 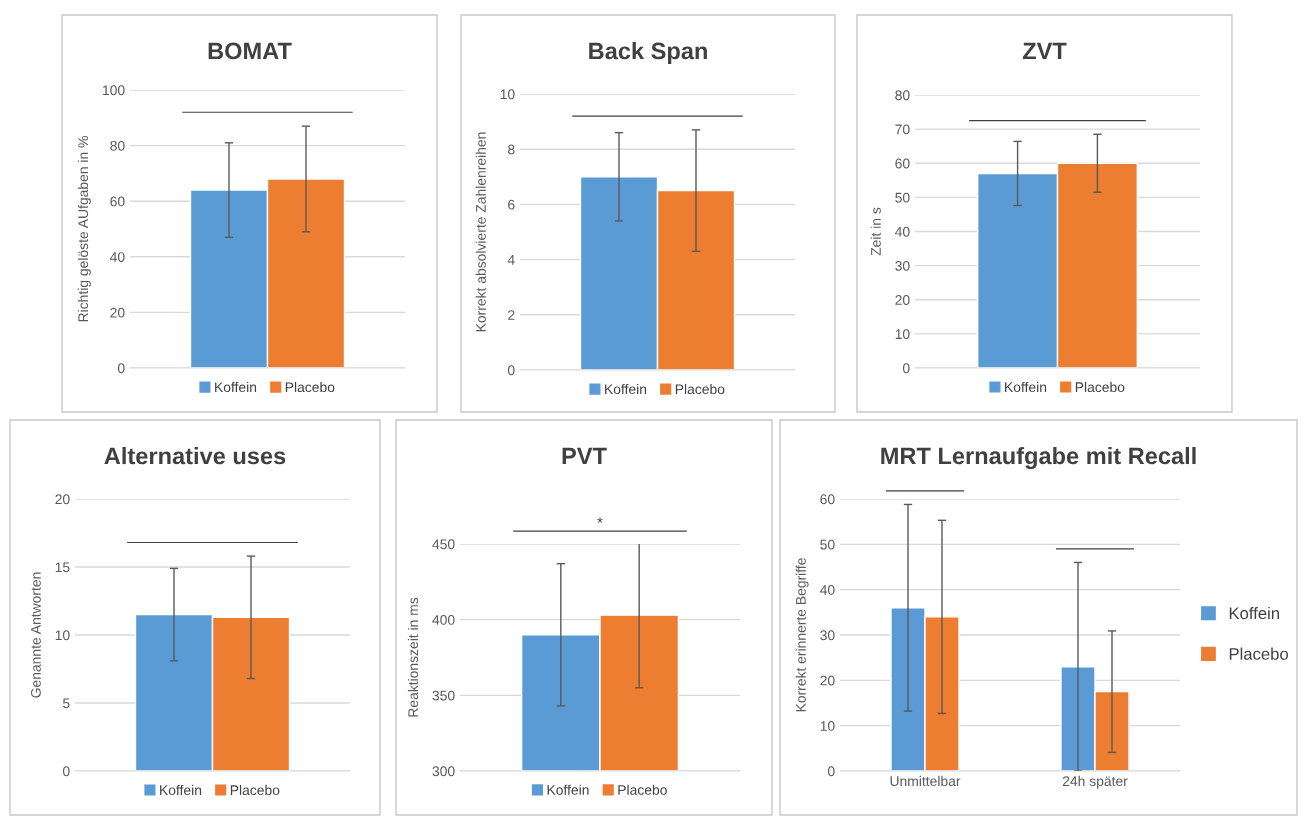 I want to click on chart-title: MRT Lernaufgabe mit Recall, so click(x=1038, y=458).